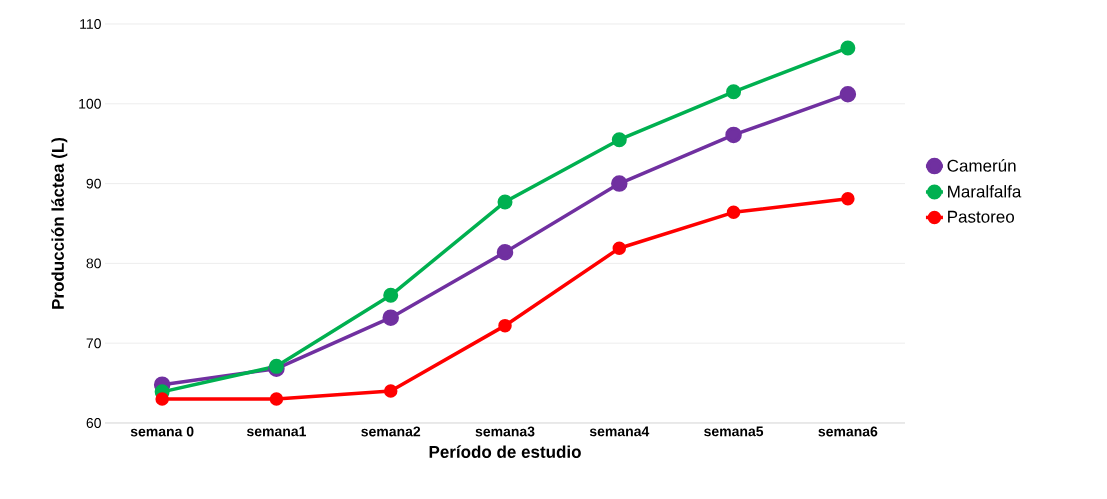 This screenshot has width=1107, height=499. What do you see at coordinates (162, 431) in the screenshot?
I see `x-tick-label: semana 0` at bounding box center [162, 431].